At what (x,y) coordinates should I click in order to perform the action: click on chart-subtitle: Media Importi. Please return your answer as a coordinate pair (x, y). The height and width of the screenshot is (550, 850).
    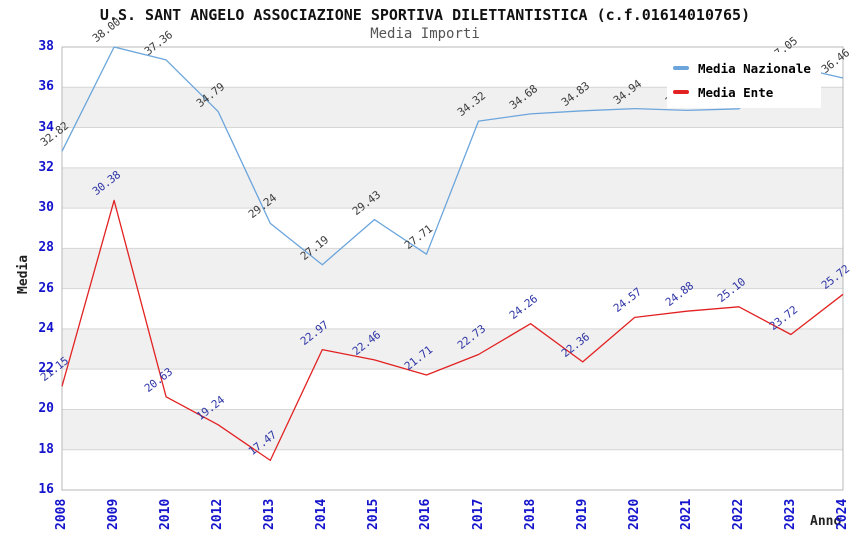
    Looking at the image, I should click on (425, 34).